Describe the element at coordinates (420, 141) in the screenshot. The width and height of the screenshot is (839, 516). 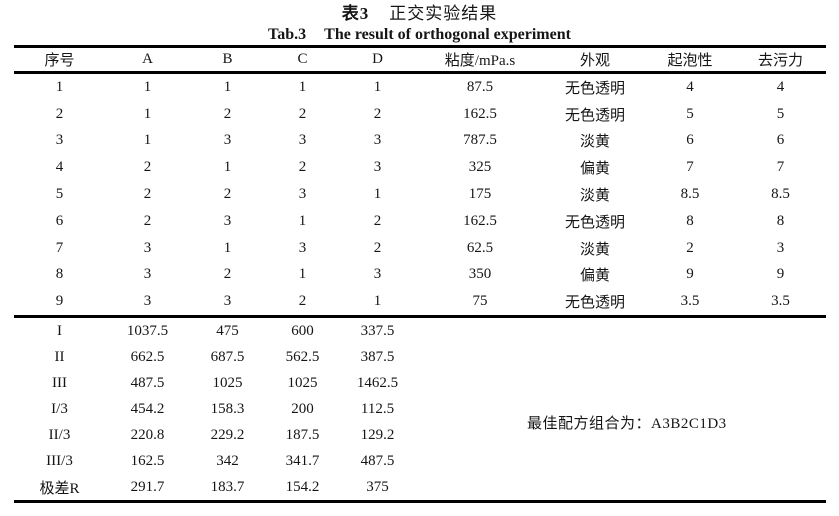
I see `table-row: 3 1 3 3 3 787.5 淡黄 6 6` at that location.